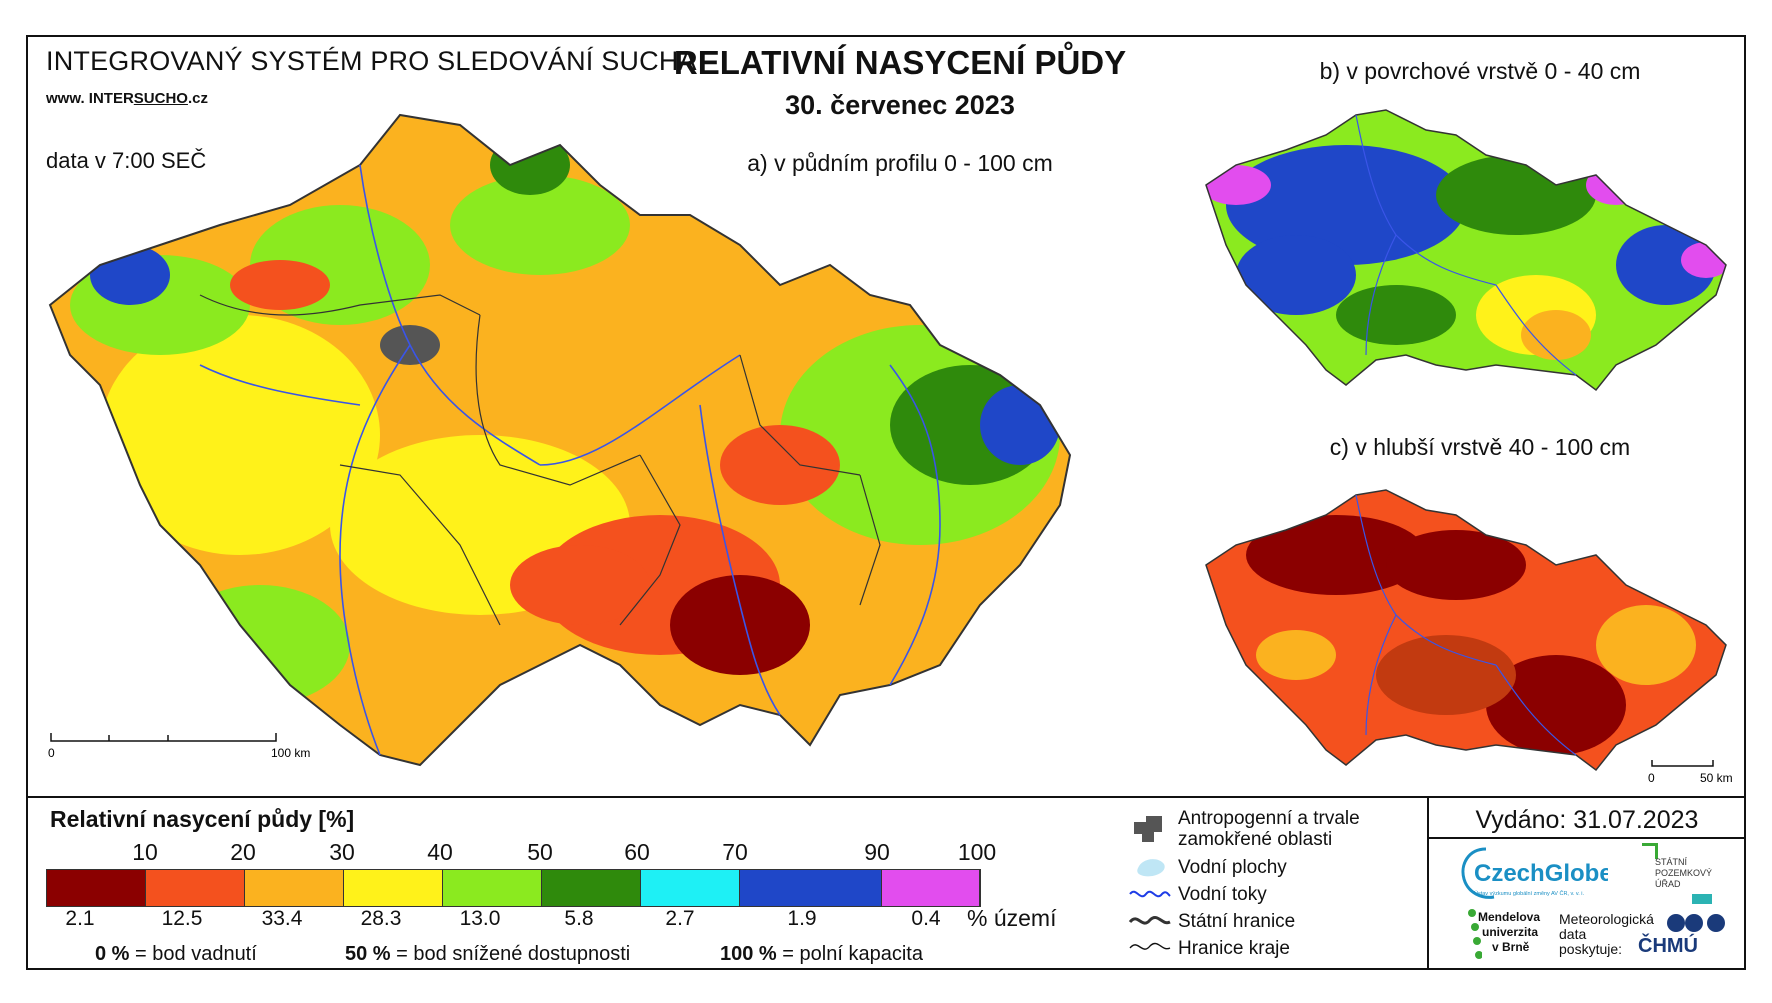 The image size is (1772, 1003). What do you see at coordinates (1668, 946) in the screenshot?
I see `chmu-logo: ČHMÚ` at bounding box center [1668, 946].